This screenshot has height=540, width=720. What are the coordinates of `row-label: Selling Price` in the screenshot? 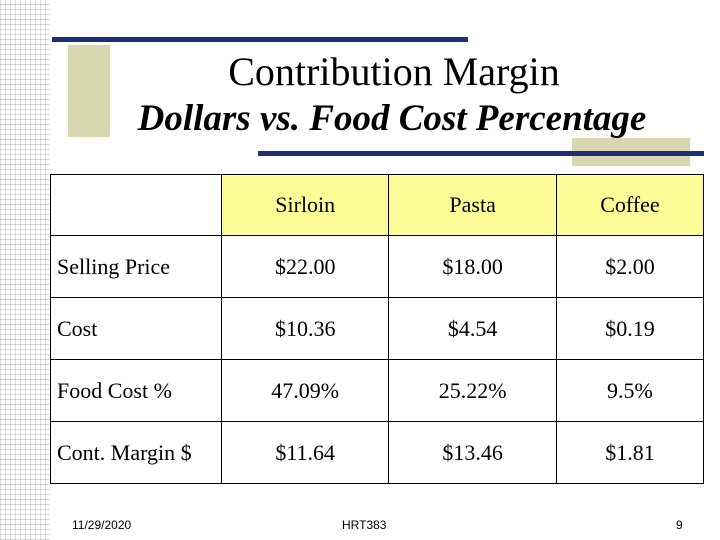 It's located at (136, 266).